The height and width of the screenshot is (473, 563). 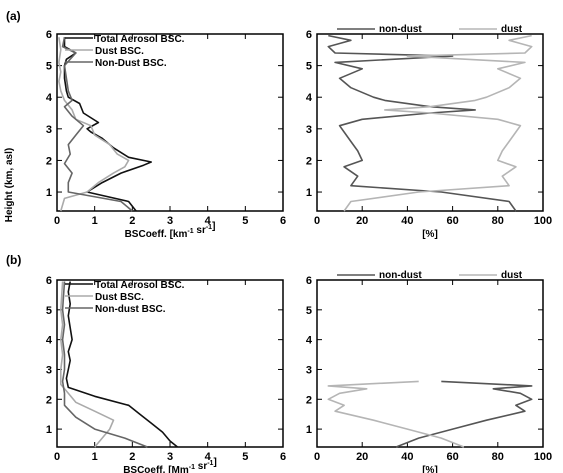 I want to click on x-axis-label: BSCoeff. [Mm-1 sr-1], so click(x=170, y=465).